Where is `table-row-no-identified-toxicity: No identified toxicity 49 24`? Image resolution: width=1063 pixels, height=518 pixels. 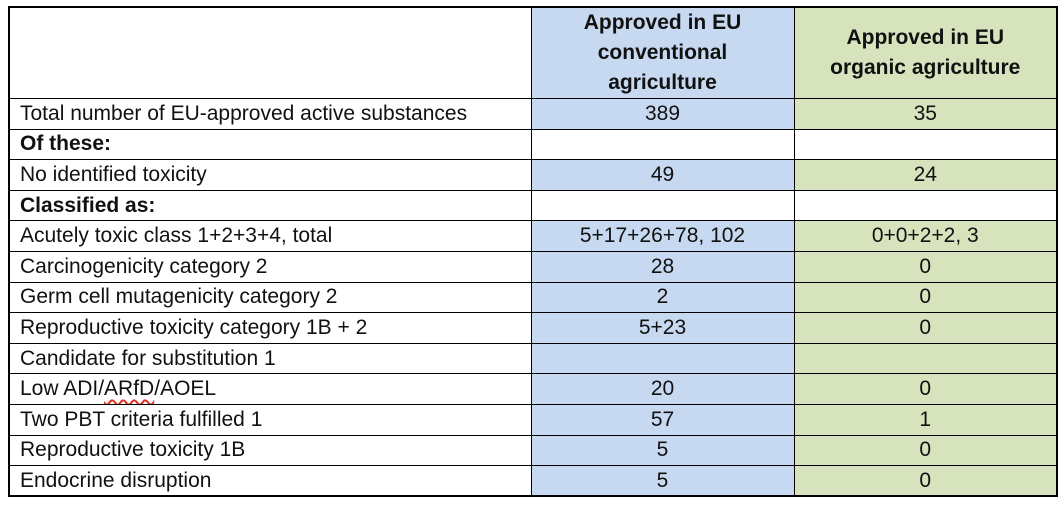 table-row-no-identified-toxicity: No identified toxicity 49 24 is located at coordinates (533, 175).